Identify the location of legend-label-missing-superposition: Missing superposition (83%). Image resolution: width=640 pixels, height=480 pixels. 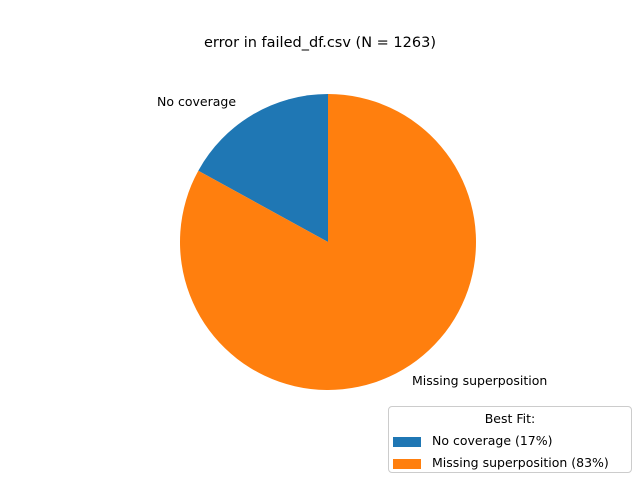
(520, 462).